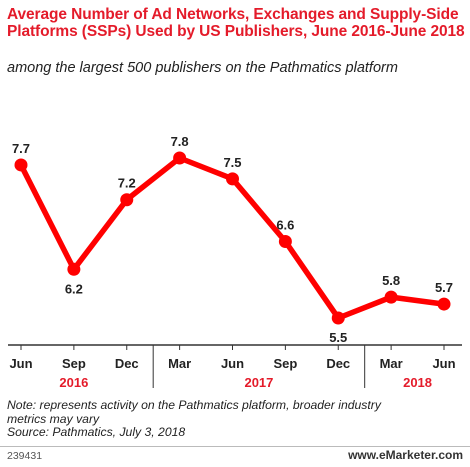  Describe the element at coordinates (25, 456) in the screenshot. I see `chart-id: 239431` at that location.